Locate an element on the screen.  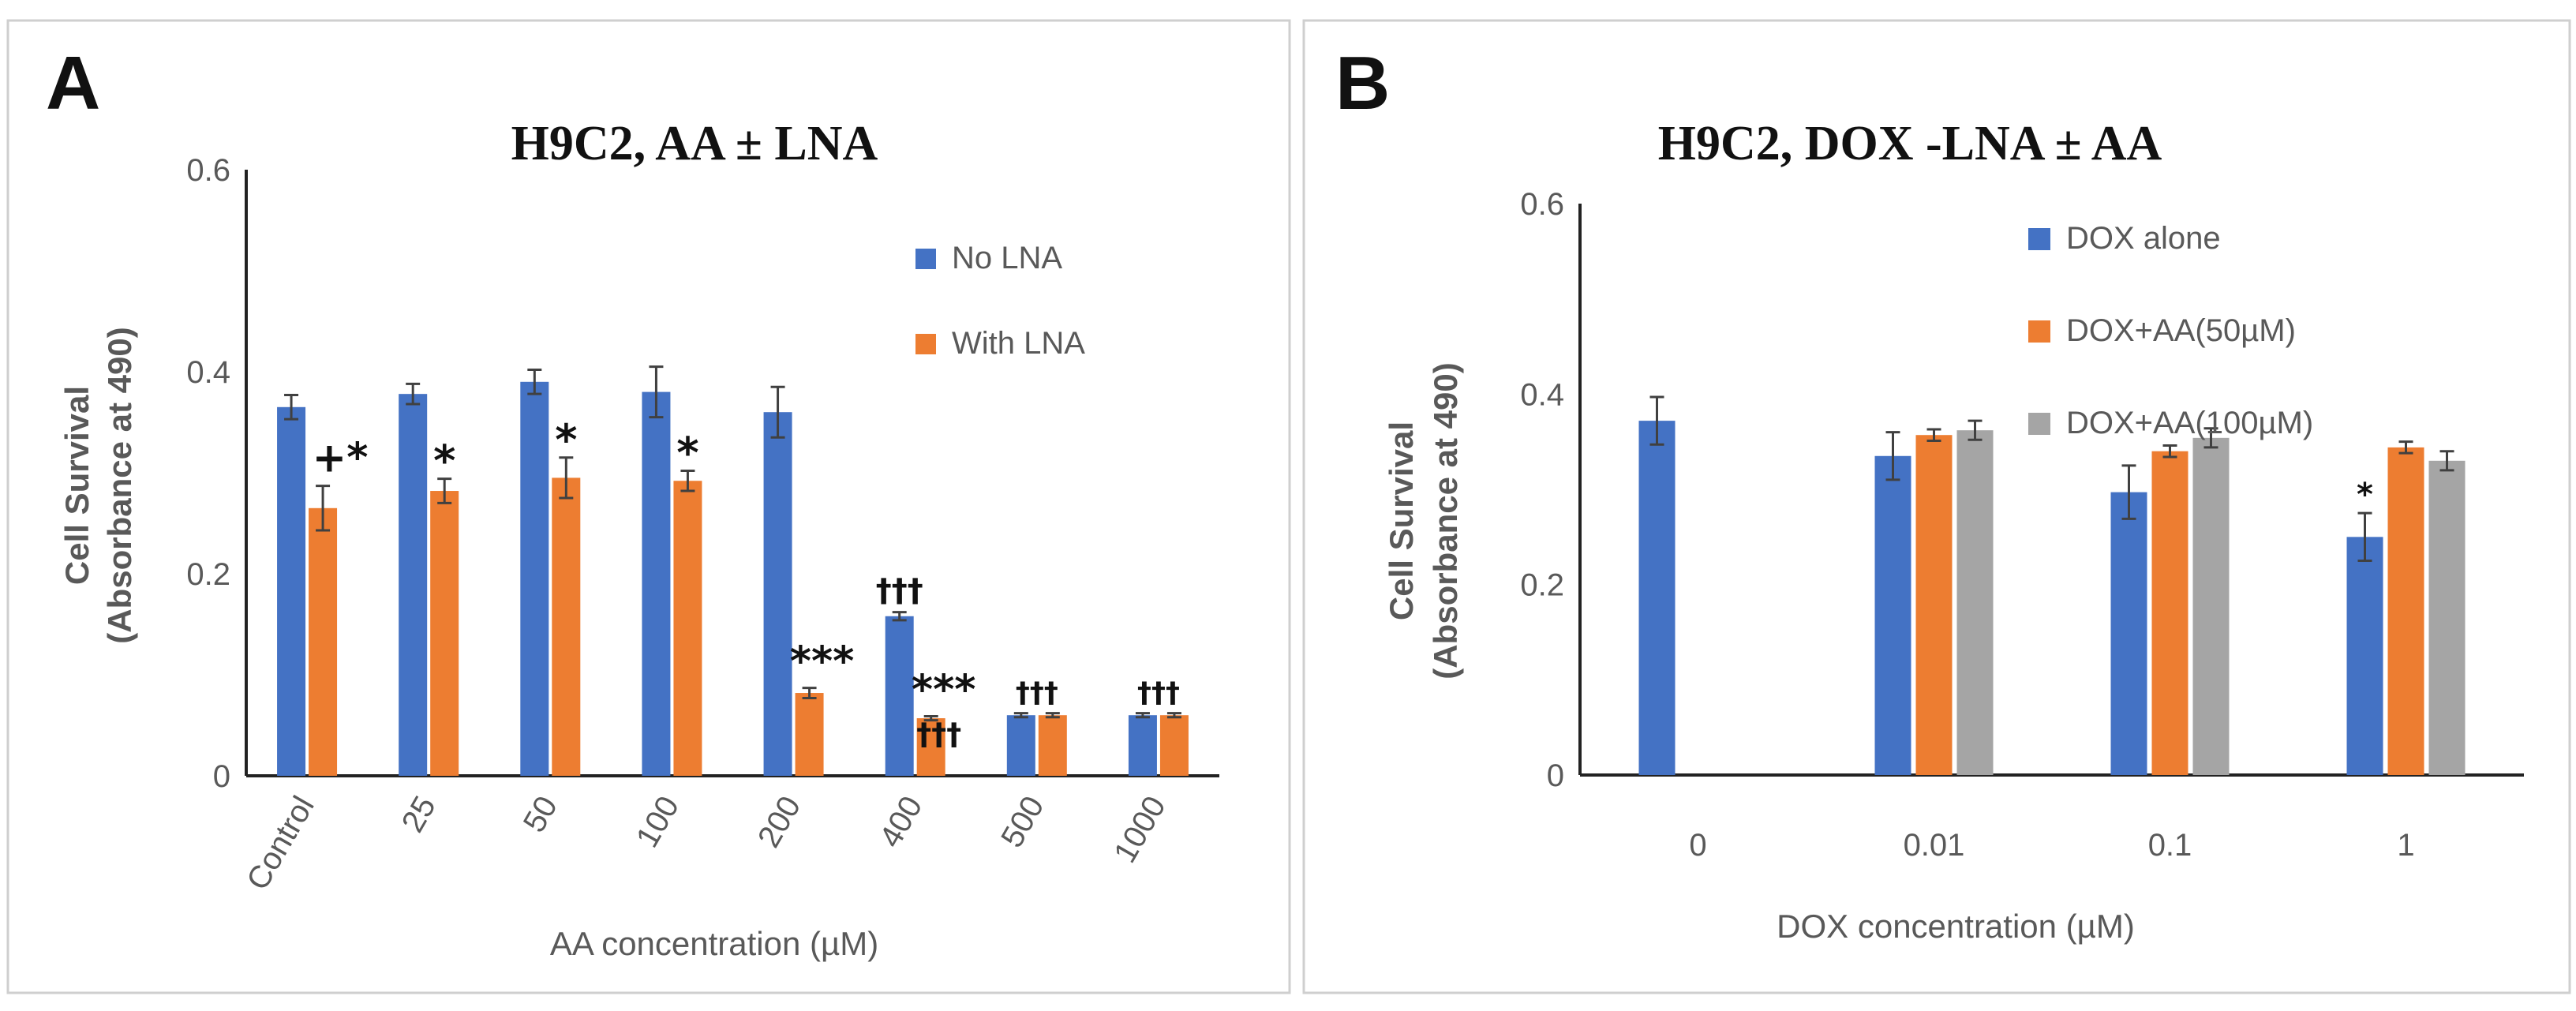
panel-b-xlabel: DOX concentration (µM) is located at coordinates (1956, 926).